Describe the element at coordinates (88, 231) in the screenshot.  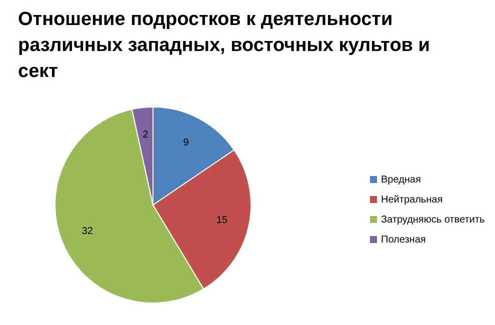
I see `data-label: 32` at that location.